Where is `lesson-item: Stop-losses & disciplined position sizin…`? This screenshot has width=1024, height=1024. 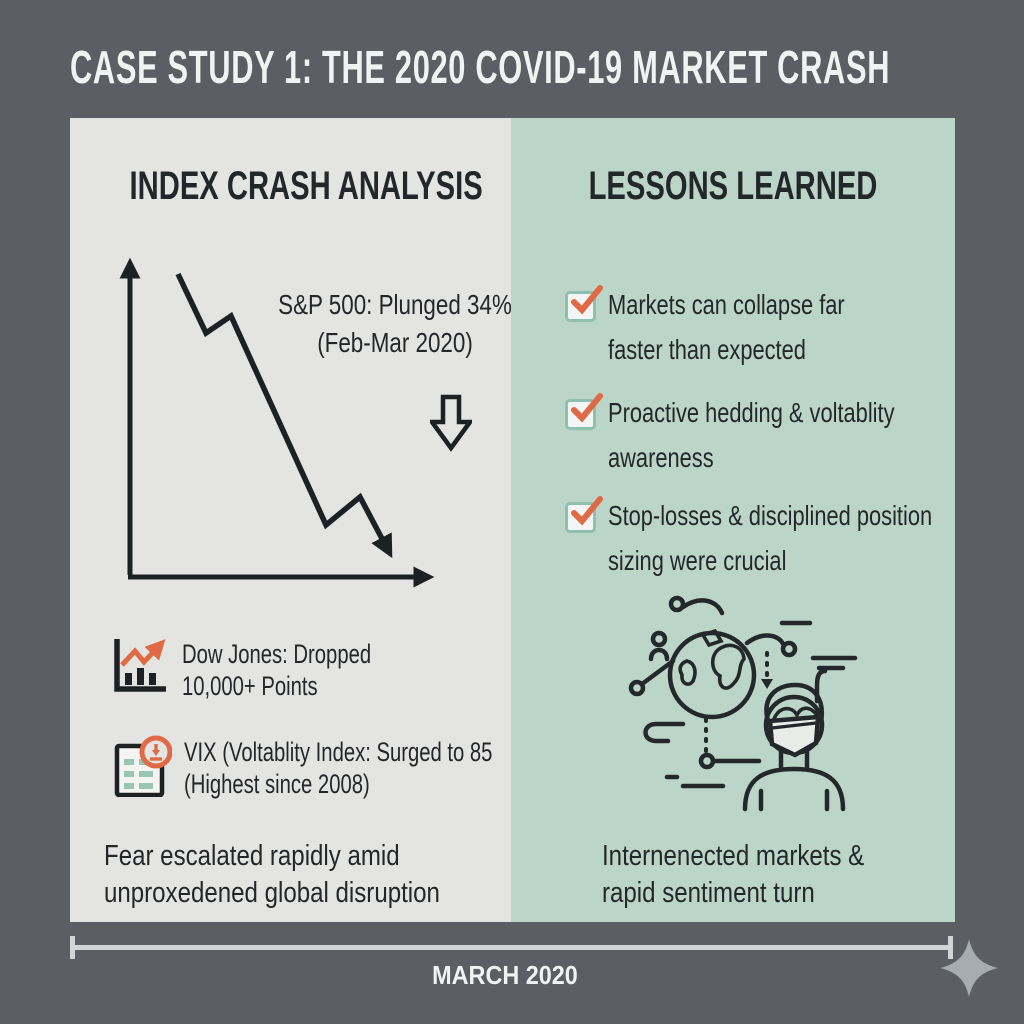
lesson-item: Stop-losses & disciplined position sizin… is located at coordinates (794, 540).